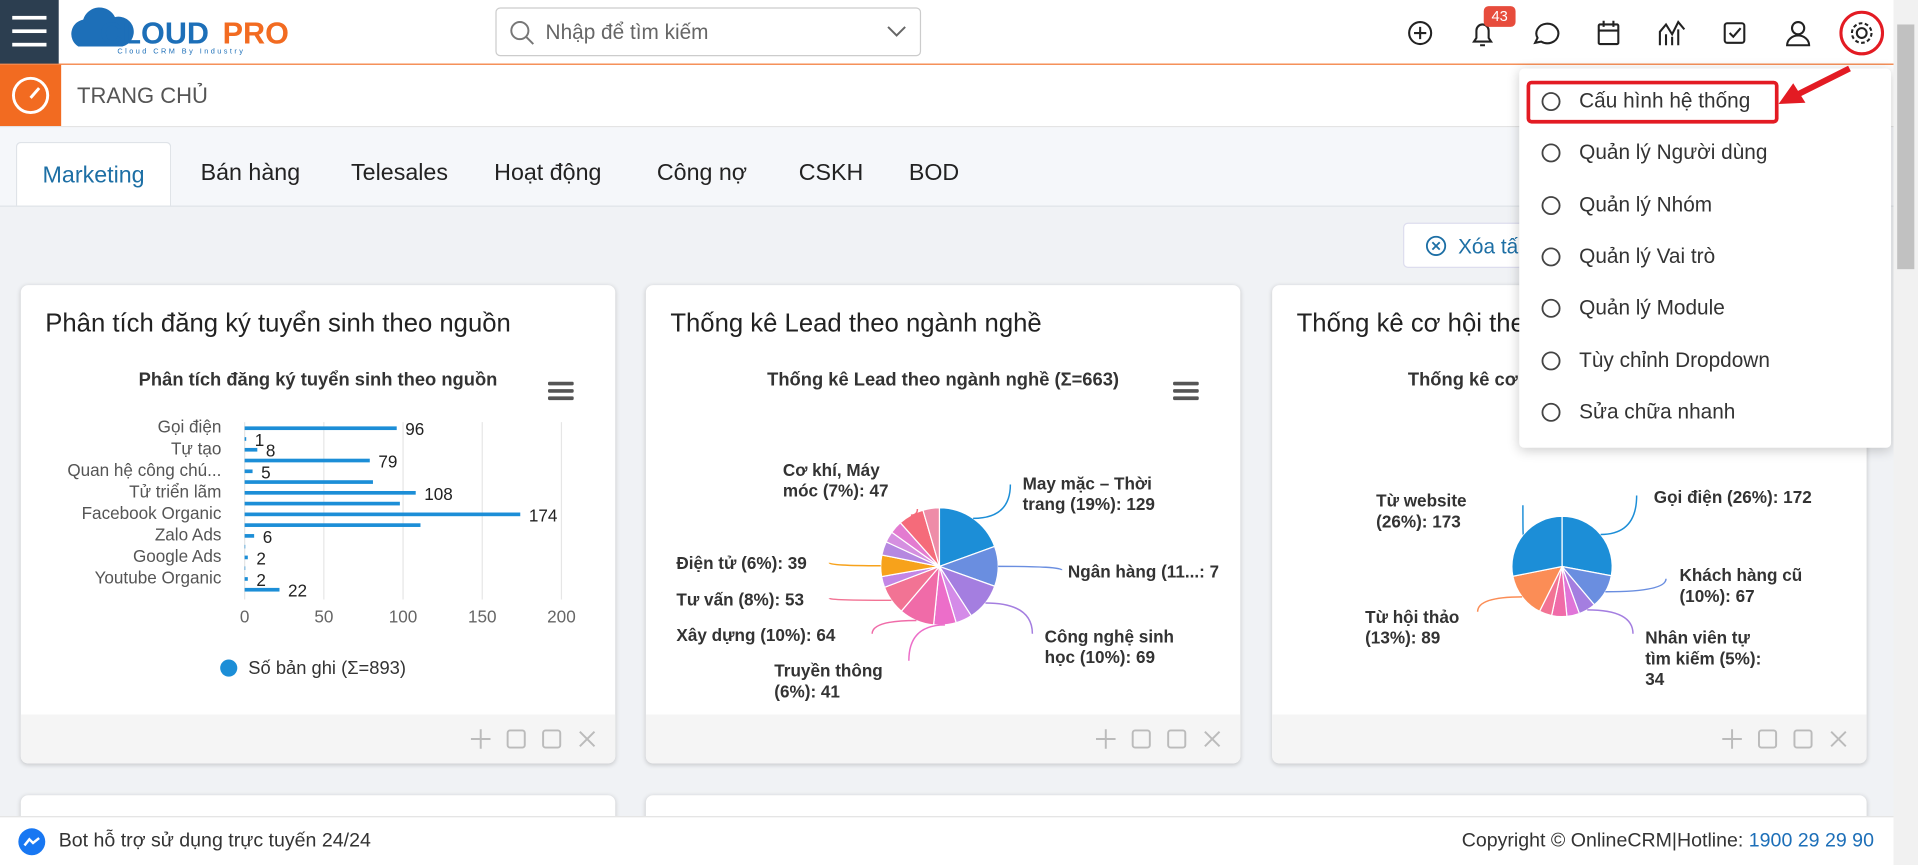  Describe the element at coordinates (214, 841) in the screenshot. I see `bot-text: Bot hỗ trợ sử dụng trực tuyến 24/24` at that location.